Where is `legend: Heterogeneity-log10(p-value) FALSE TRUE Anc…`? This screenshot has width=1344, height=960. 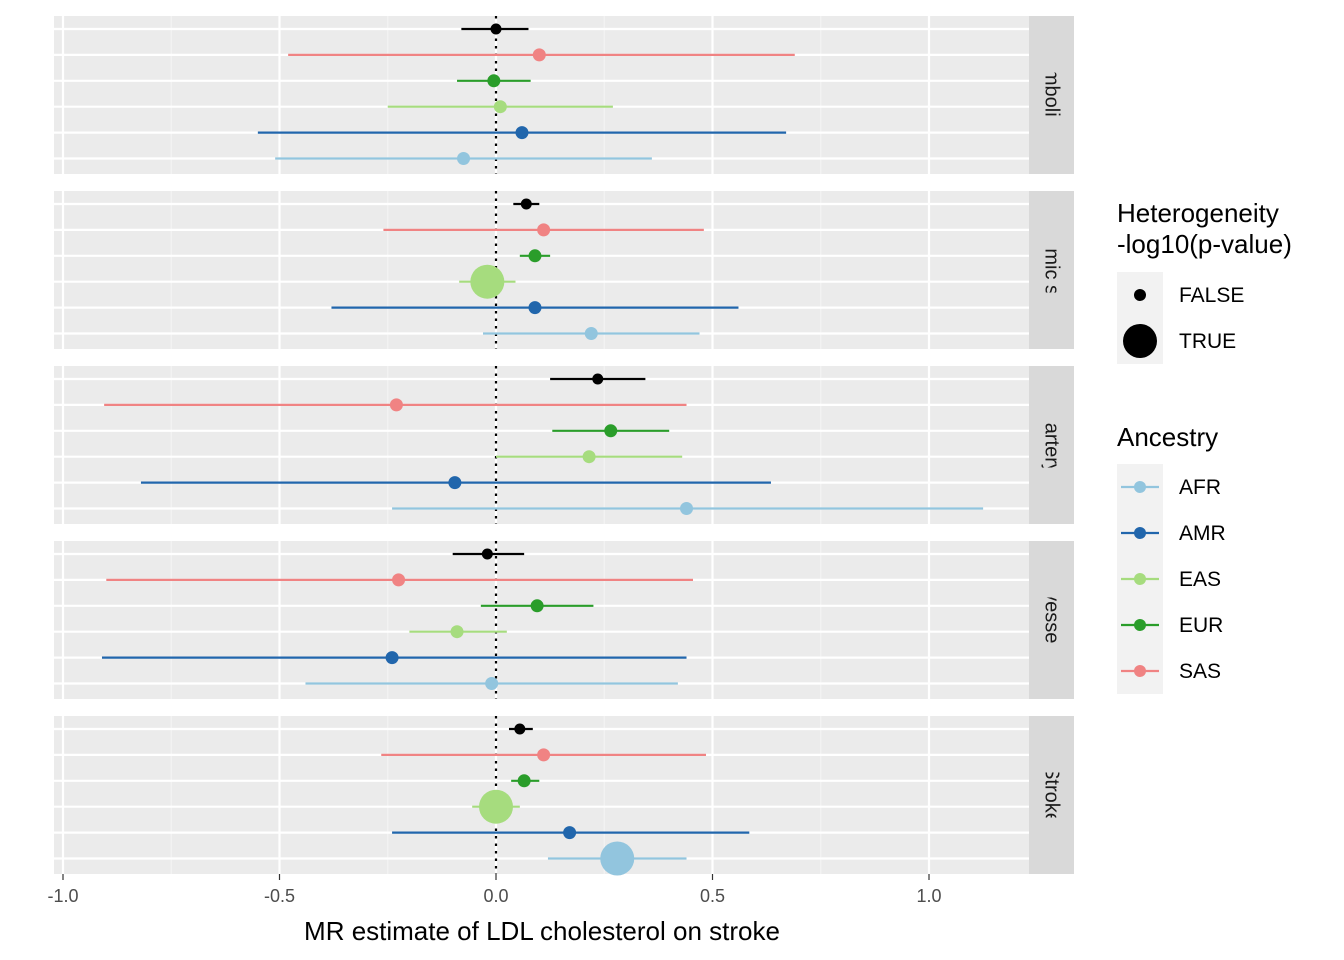 legend: Heterogeneity-log10(p-value) FALSE TRUE Anc… is located at coordinates (1204, 446).